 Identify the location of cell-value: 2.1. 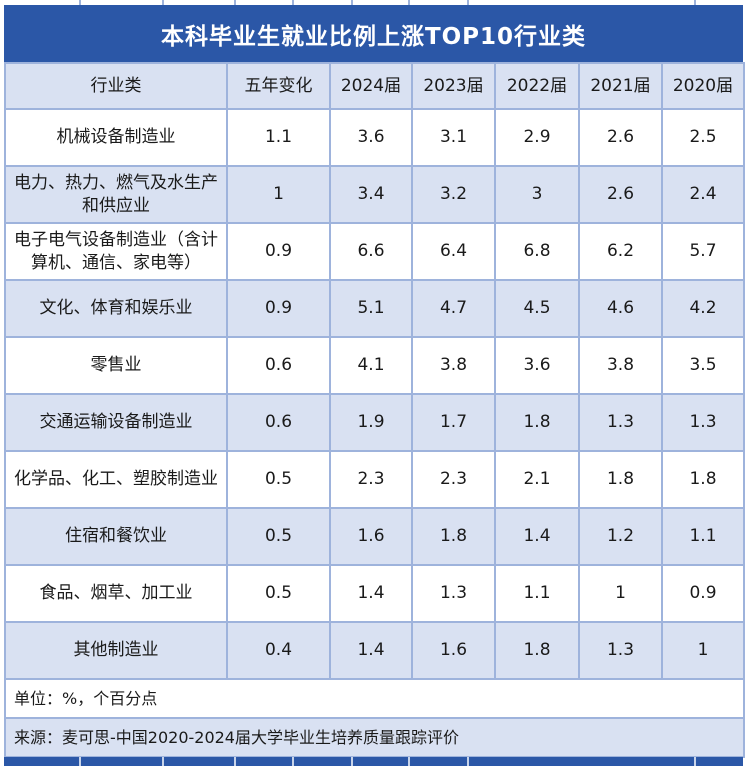
(537, 479).